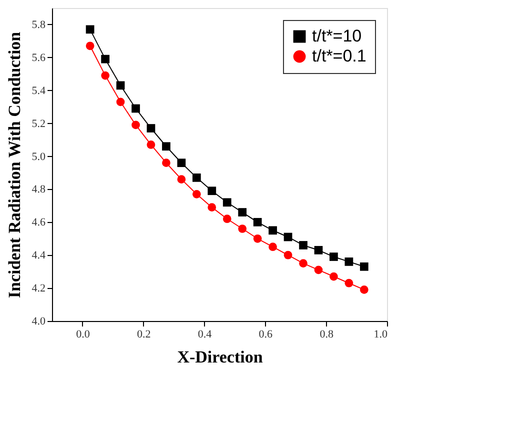 The height and width of the screenshot is (446, 512). What do you see at coordinates (39, 190) in the screenshot?
I see `y-tick-label: 4.8` at bounding box center [39, 190].